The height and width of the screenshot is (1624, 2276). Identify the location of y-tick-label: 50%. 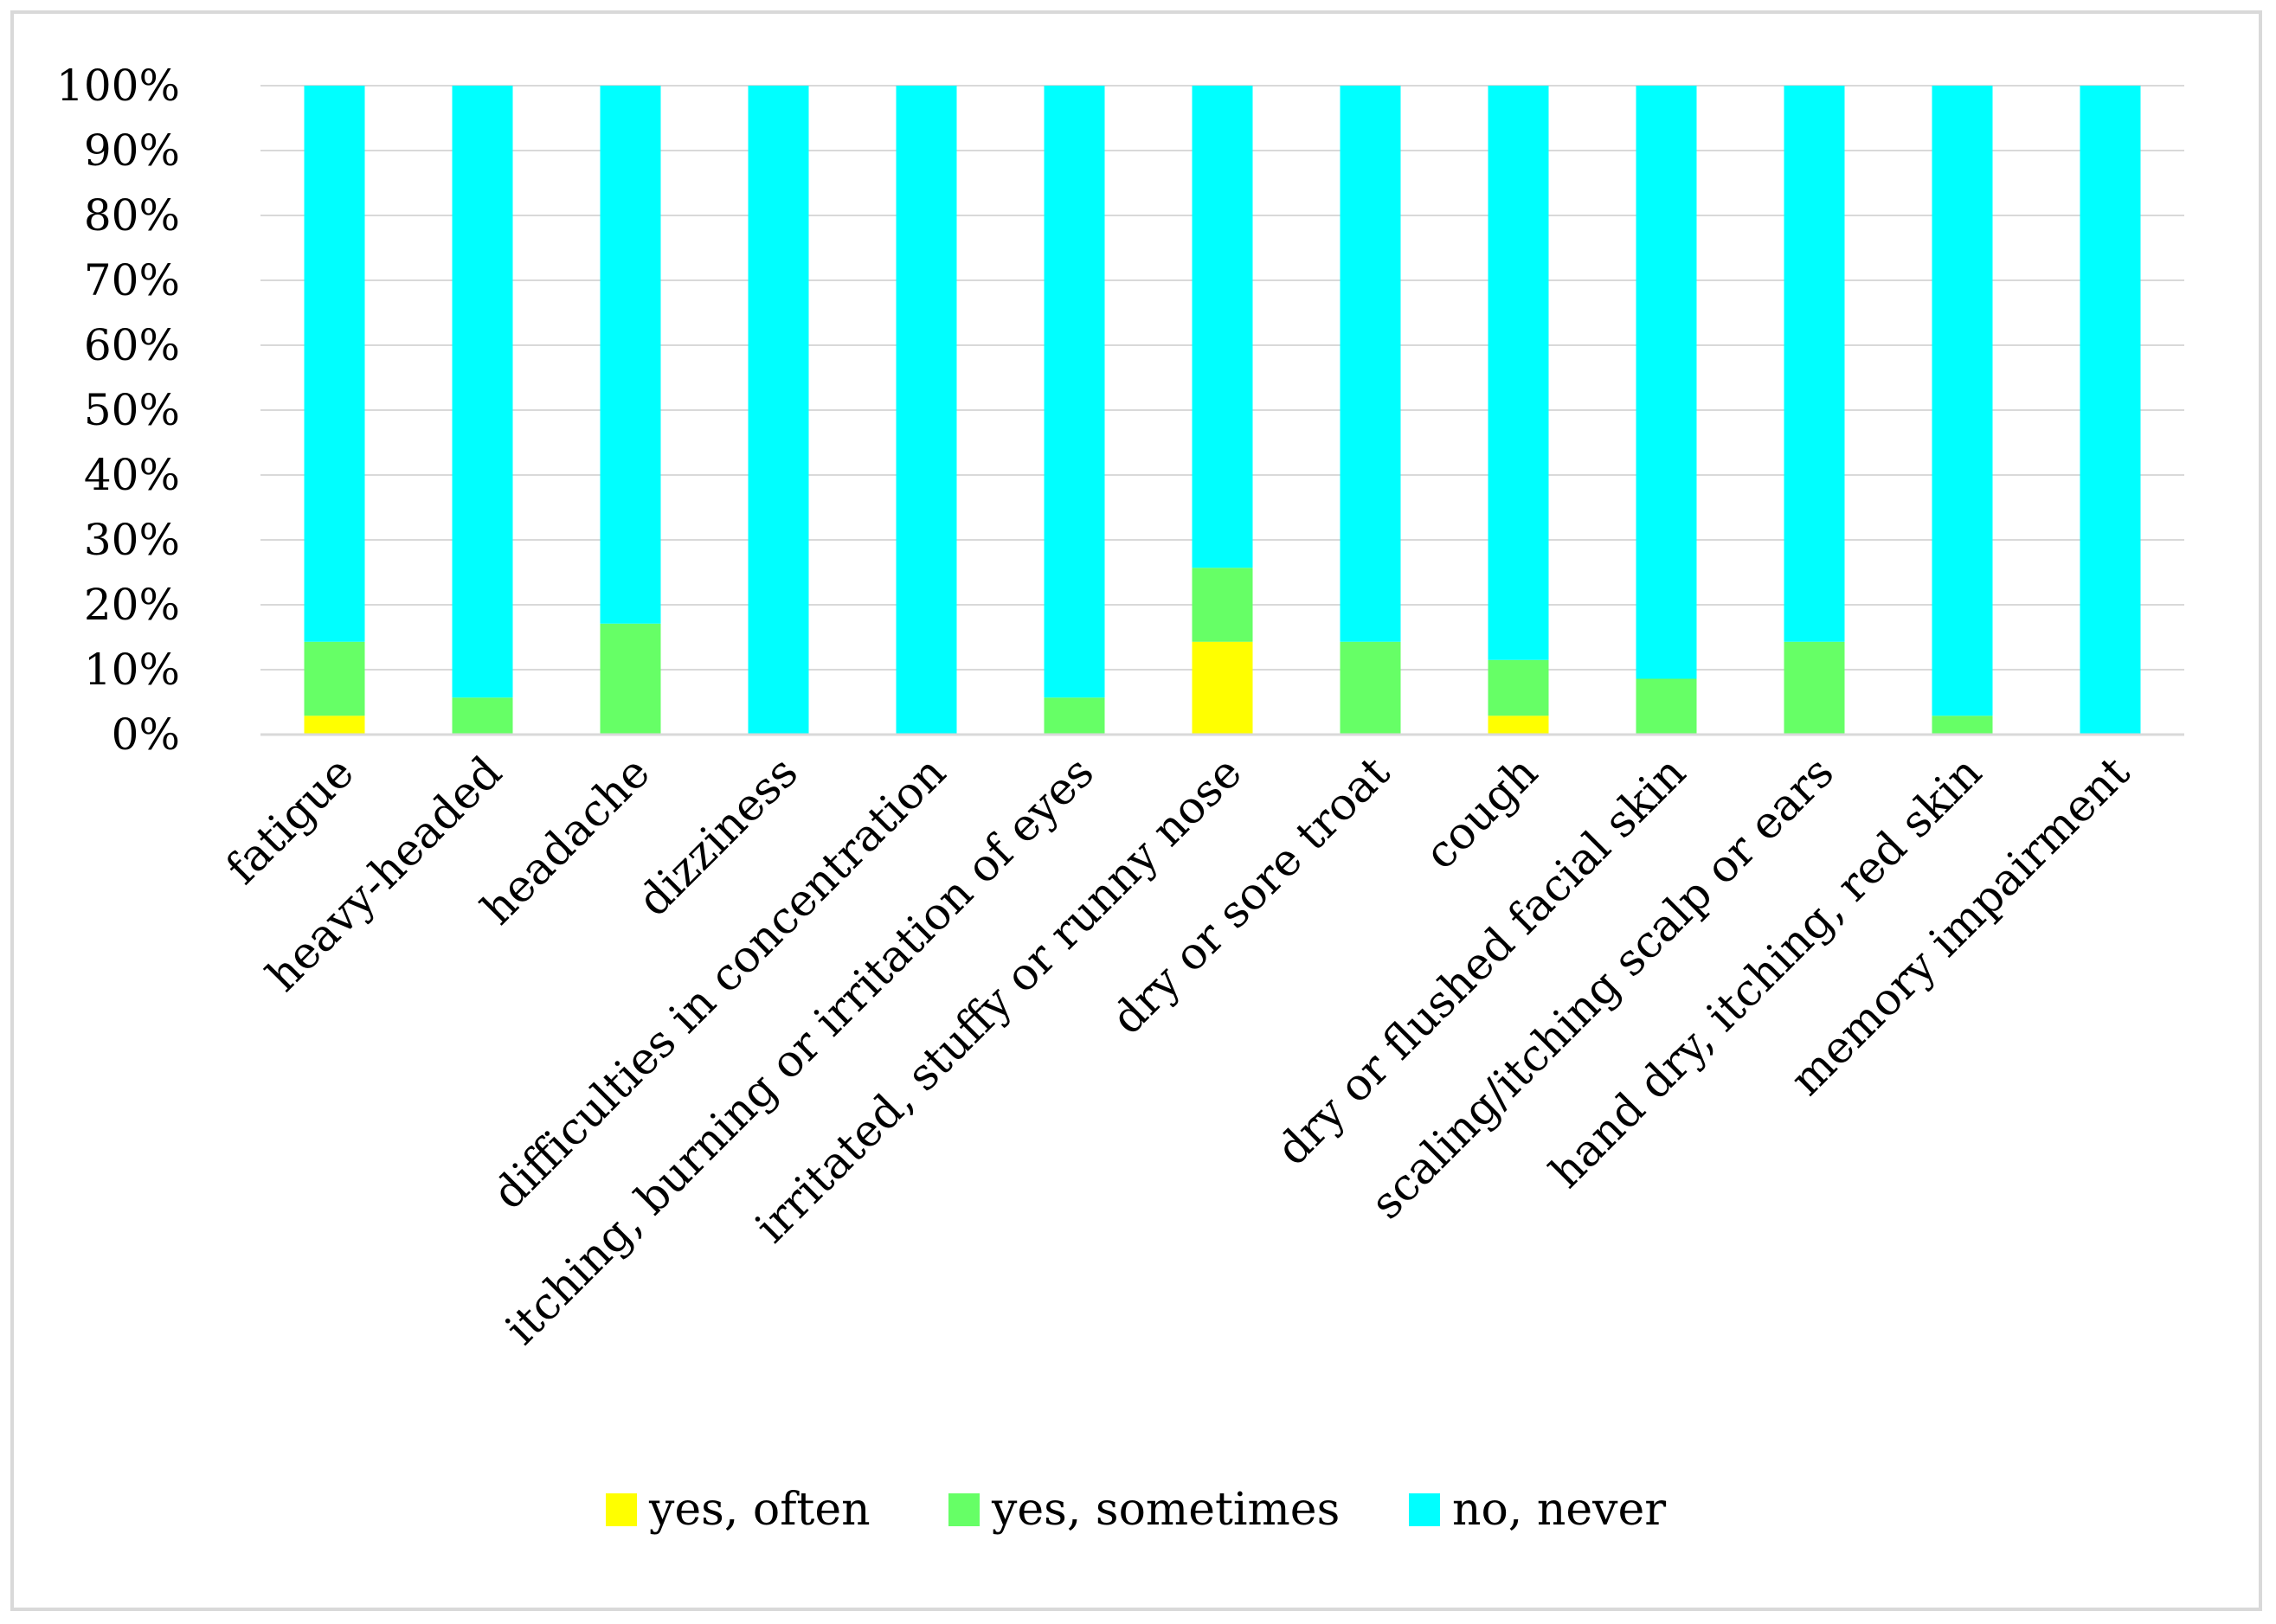
(132, 410).